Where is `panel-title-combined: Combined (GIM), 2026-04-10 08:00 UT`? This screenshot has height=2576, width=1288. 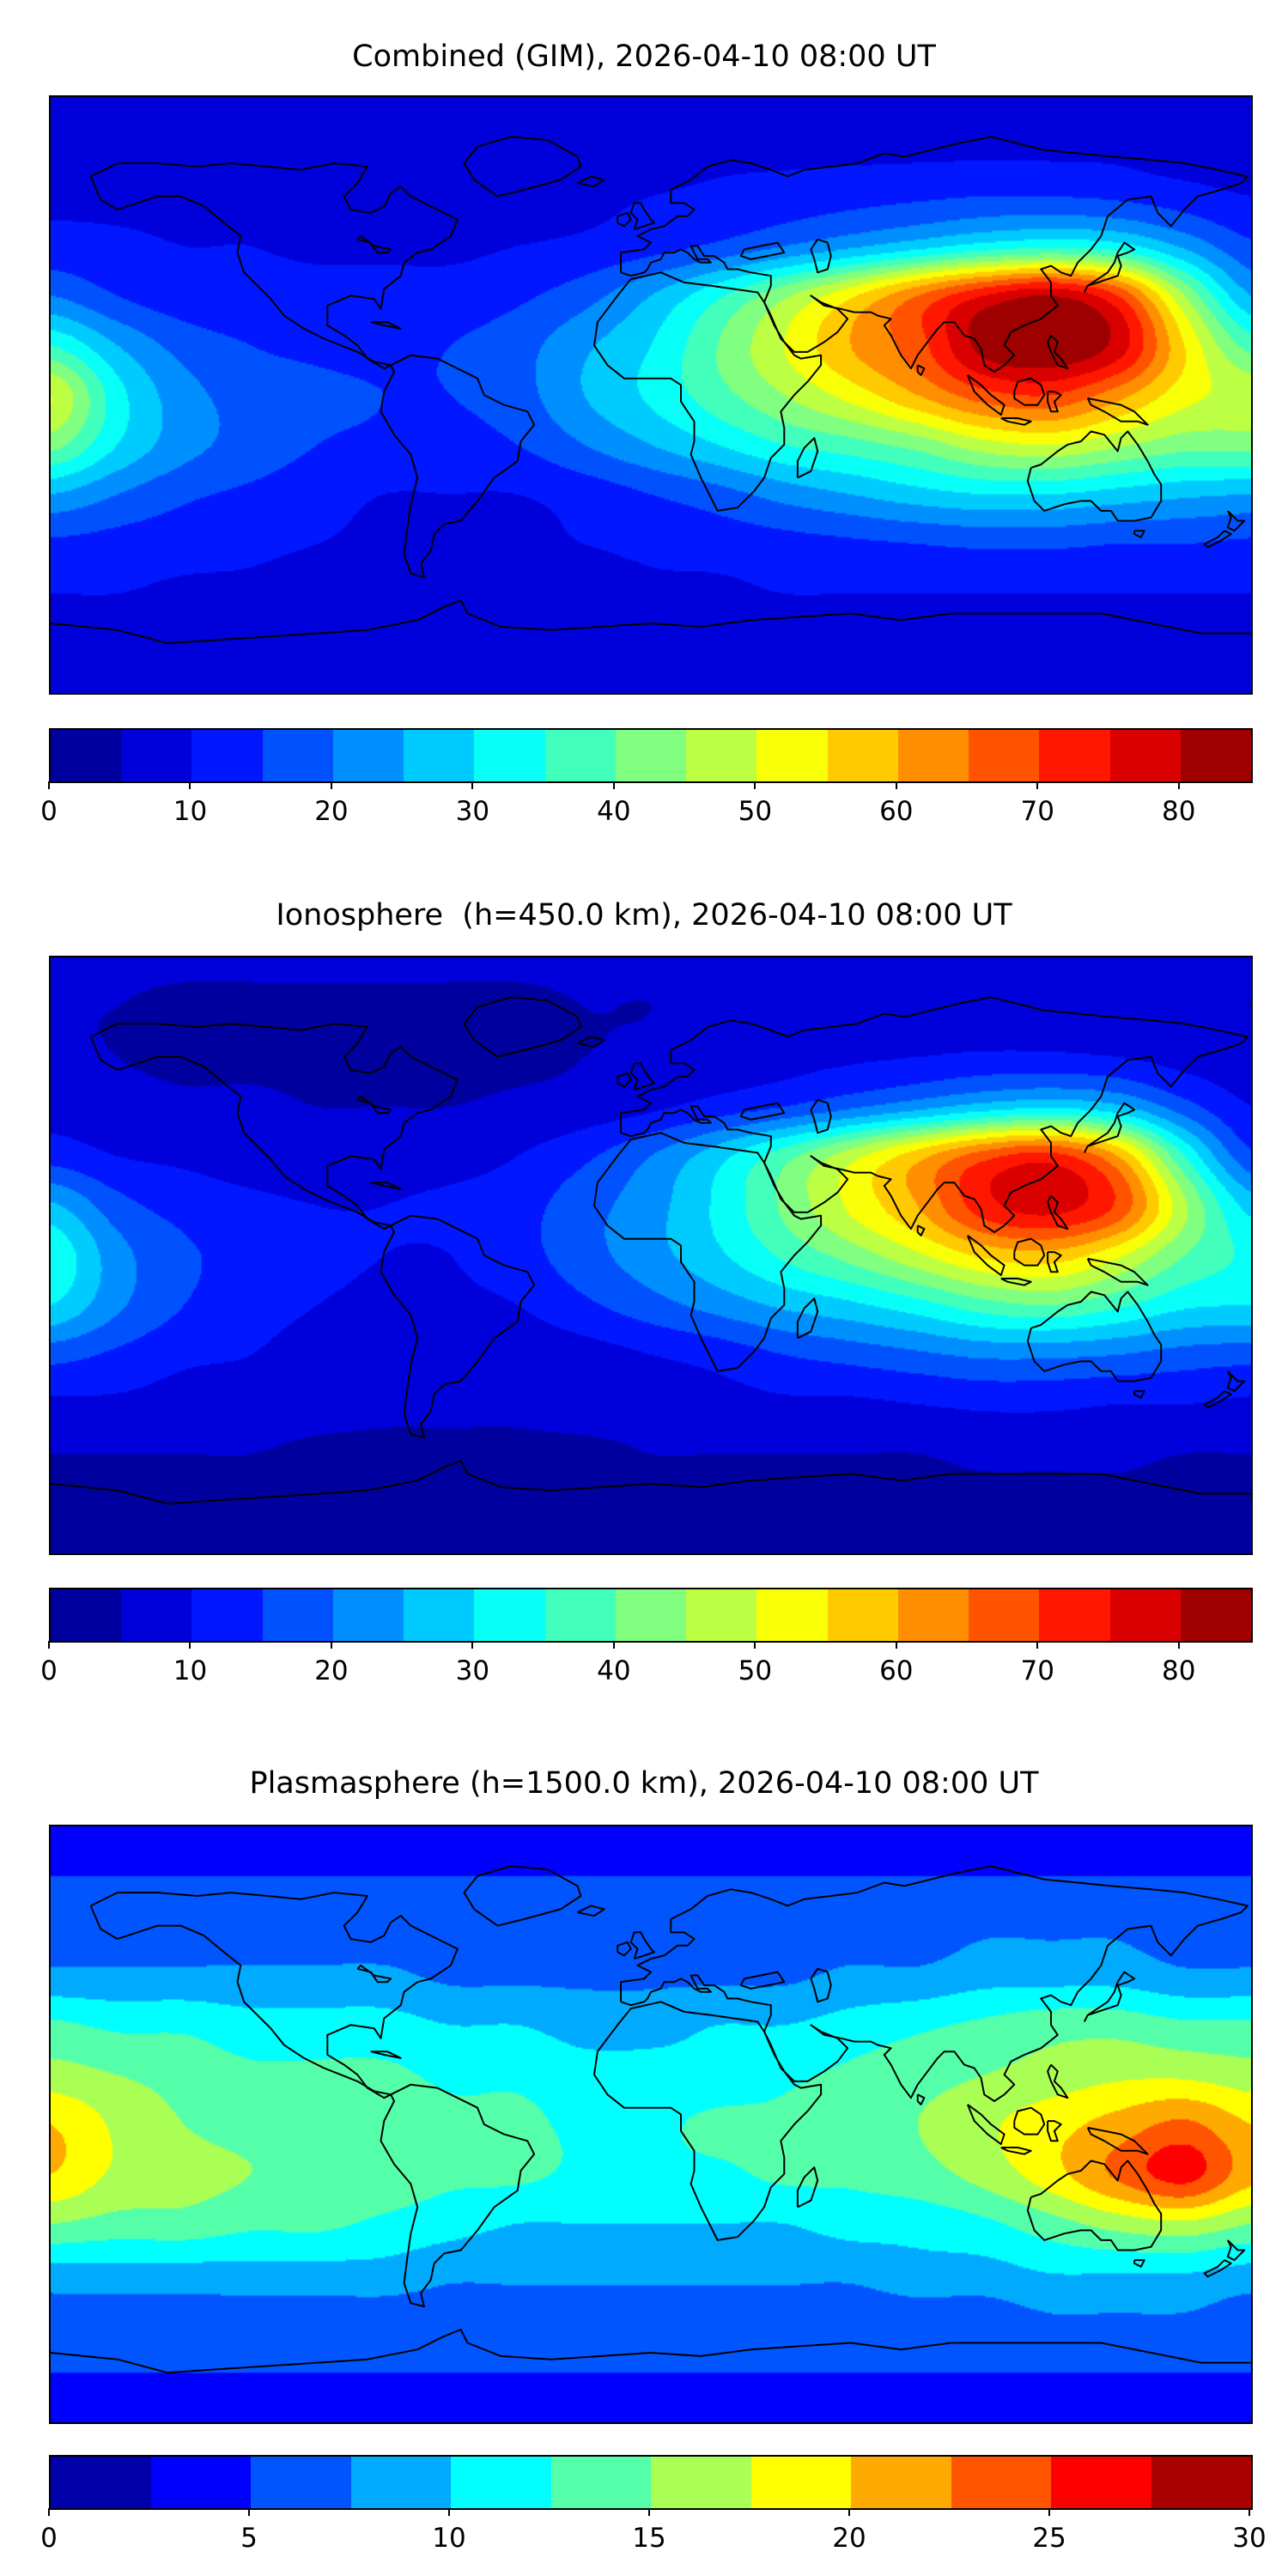 panel-title-combined: Combined (GIM), 2026-04-10 08:00 UT is located at coordinates (644, 56).